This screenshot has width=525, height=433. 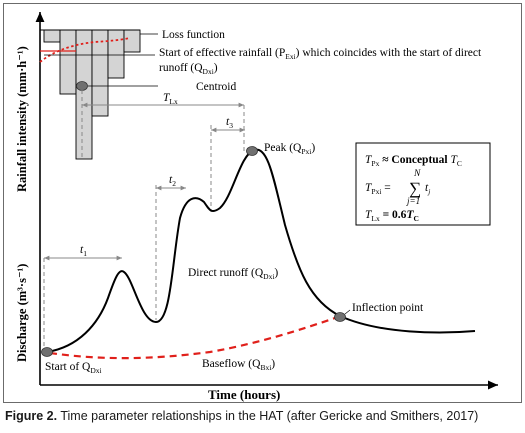 I want to click on hyetograph, so click(x=92, y=94).